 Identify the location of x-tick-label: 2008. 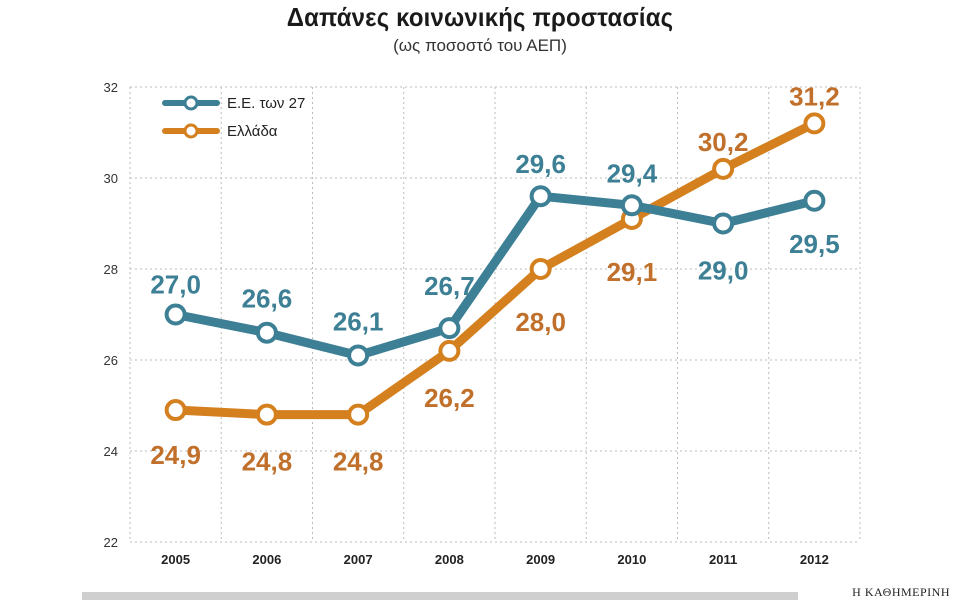
(449, 559).